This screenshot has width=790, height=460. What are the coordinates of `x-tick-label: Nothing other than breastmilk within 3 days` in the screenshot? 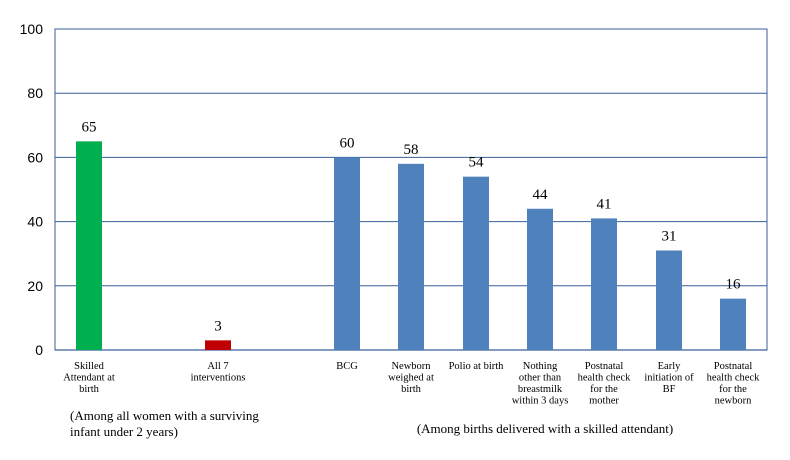 It's located at (540, 384).